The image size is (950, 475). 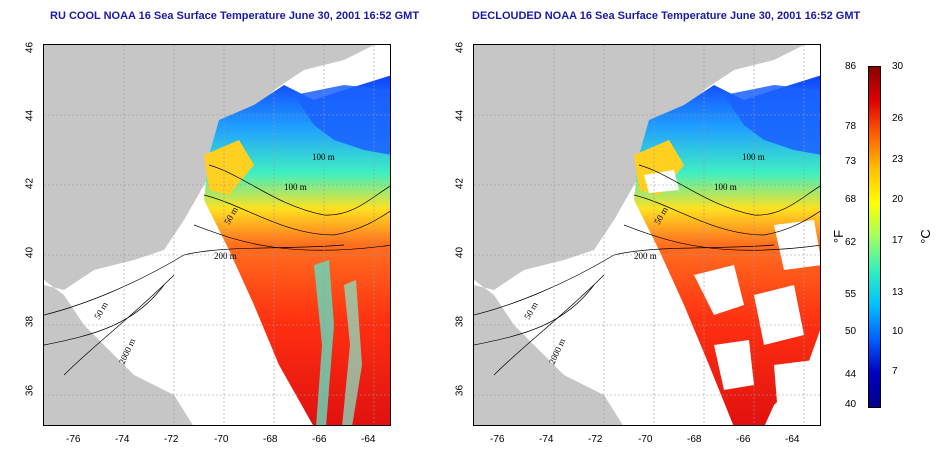 I want to click on c-tick: 30, so click(x=898, y=66).